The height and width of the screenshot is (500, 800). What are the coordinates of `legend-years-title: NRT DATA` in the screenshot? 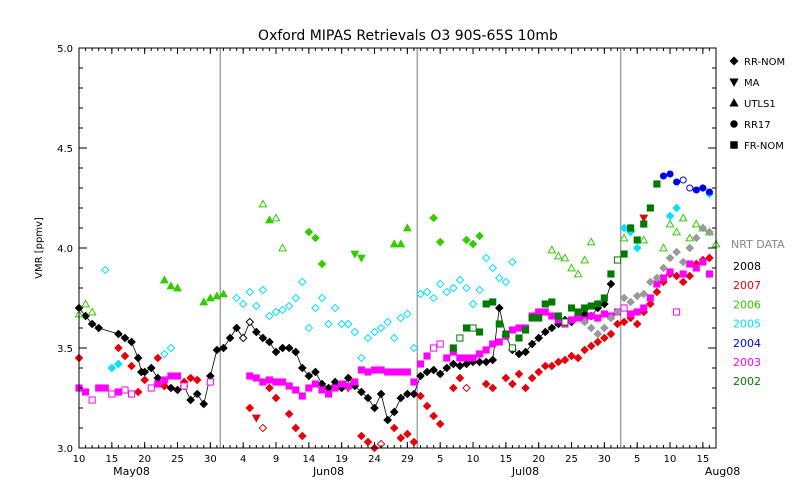 It's located at (758, 244).